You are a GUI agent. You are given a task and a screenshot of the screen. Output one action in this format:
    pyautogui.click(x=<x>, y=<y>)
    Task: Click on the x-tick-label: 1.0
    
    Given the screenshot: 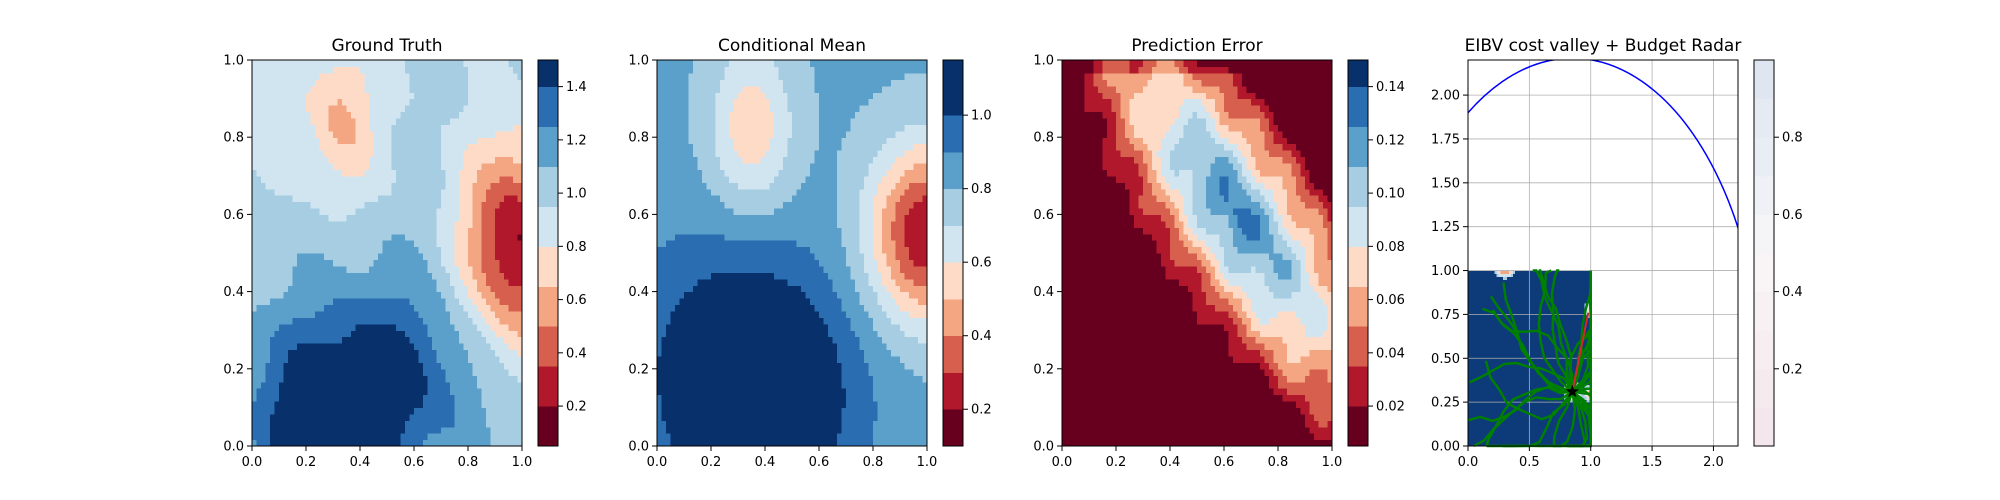 What is the action you would take?
    pyautogui.click(x=522, y=462)
    